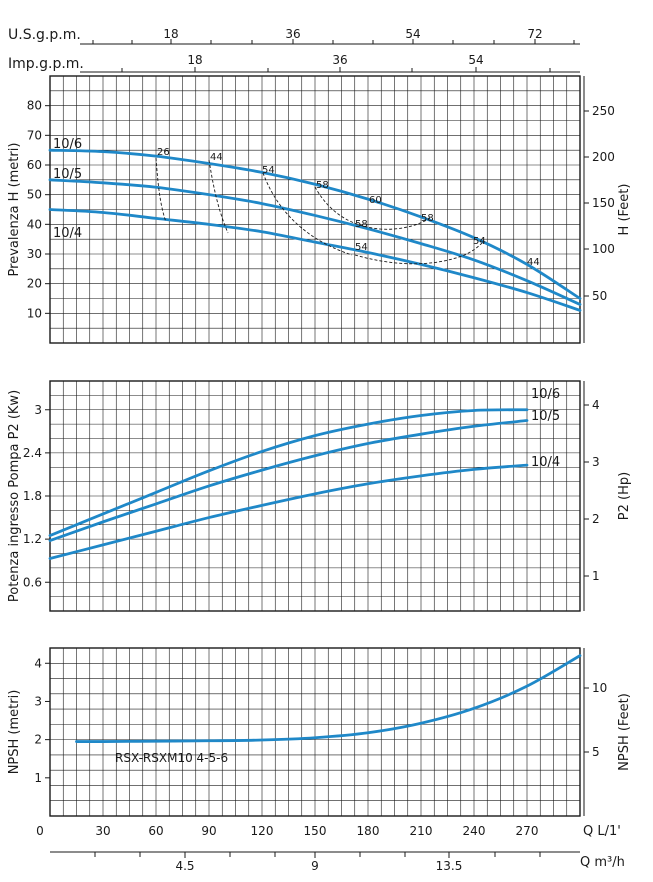 The image size is (653, 882). What do you see at coordinates (603, 203) in the screenshot?
I see `y-right-tick-label: 150` at bounding box center [603, 203].